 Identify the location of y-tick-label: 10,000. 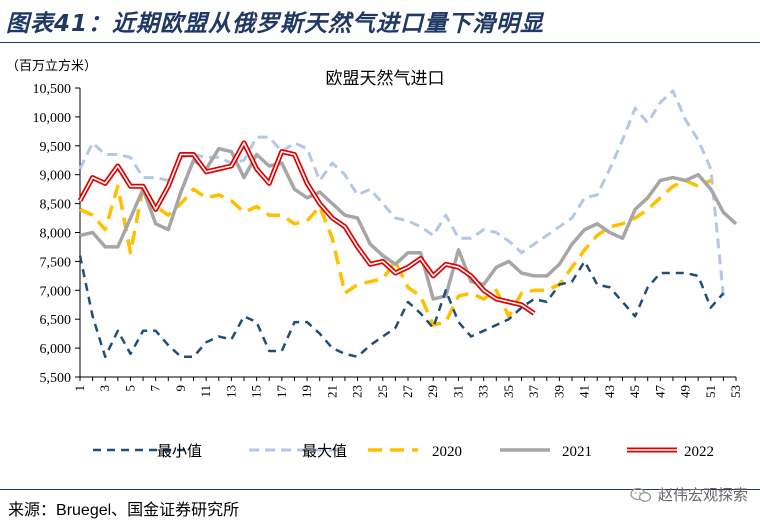
(52, 118).